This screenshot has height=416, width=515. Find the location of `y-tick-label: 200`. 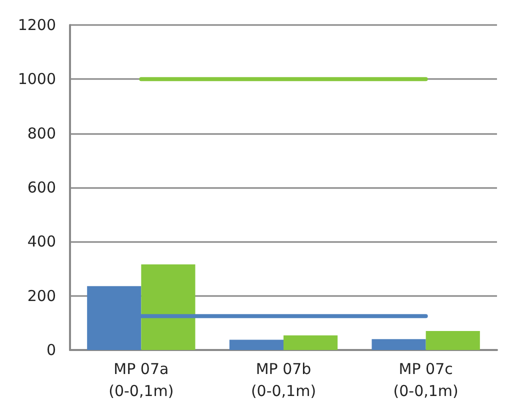

y-tick-label: 200 is located at coordinates (41, 295).